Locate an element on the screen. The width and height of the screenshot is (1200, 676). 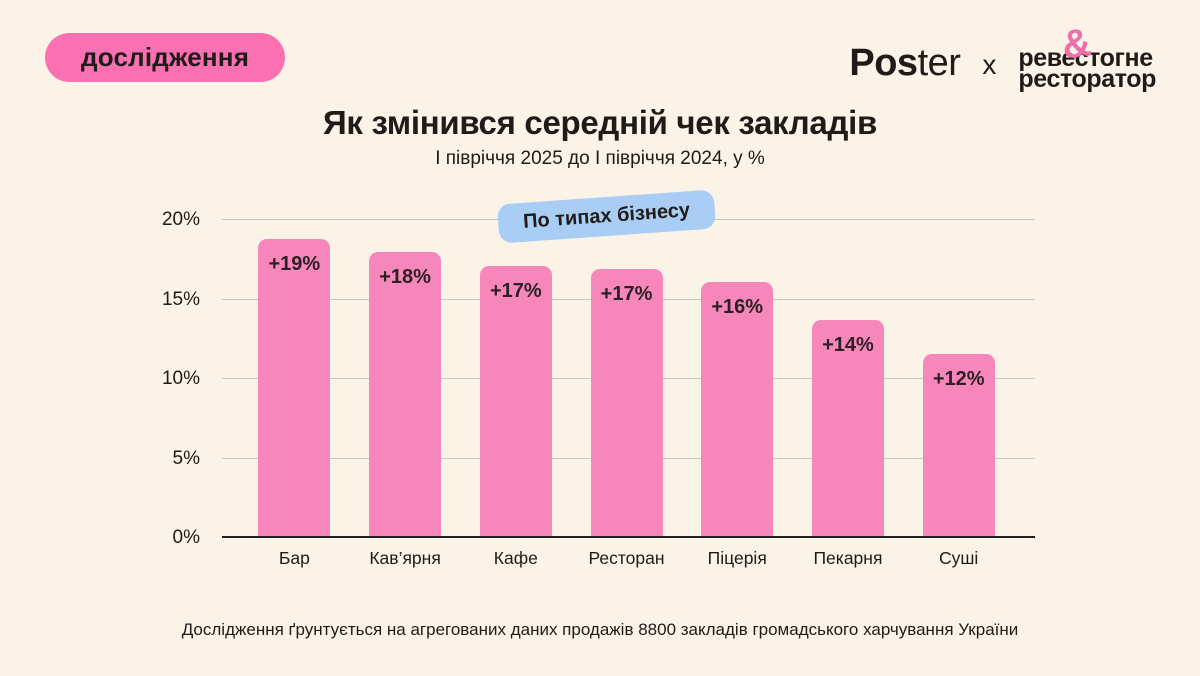
page-subtitle: І півріччя 2025 до І півріччя 2024, у % is located at coordinates (600, 158).